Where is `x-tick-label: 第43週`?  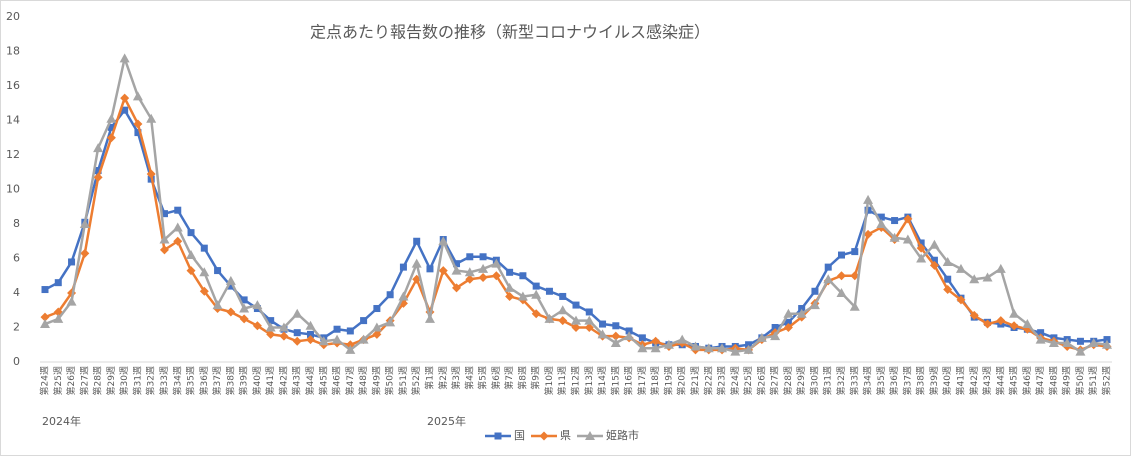
x-tick-label: 第43週 is located at coordinates (987, 380).